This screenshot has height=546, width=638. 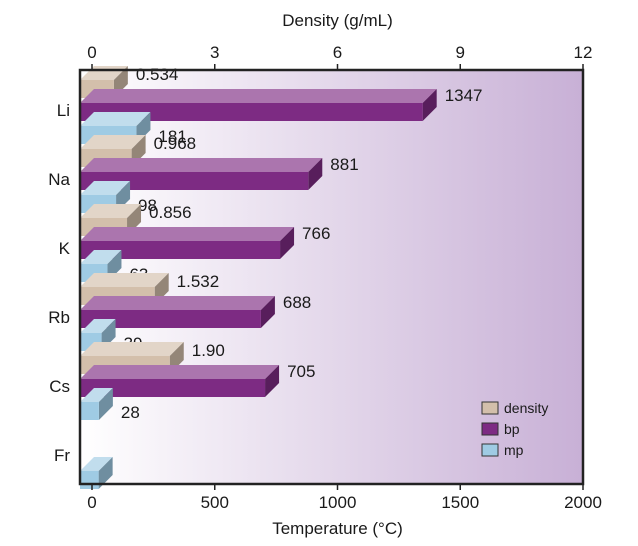 What do you see at coordinates (301, 371) in the screenshot?
I see `data-label-bp: 705` at bounding box center [301, 371].